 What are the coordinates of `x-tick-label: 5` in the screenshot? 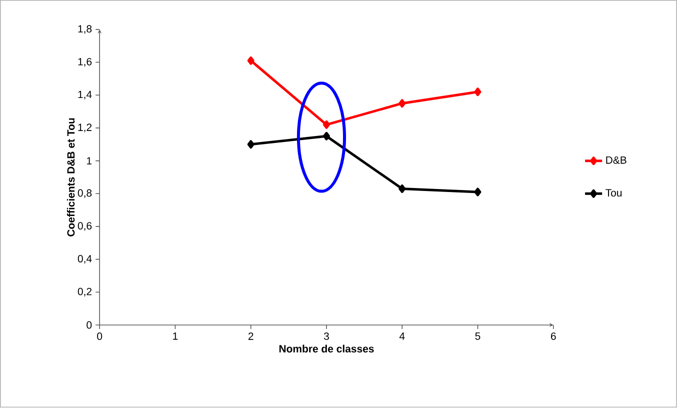 It's located at (477, 336).